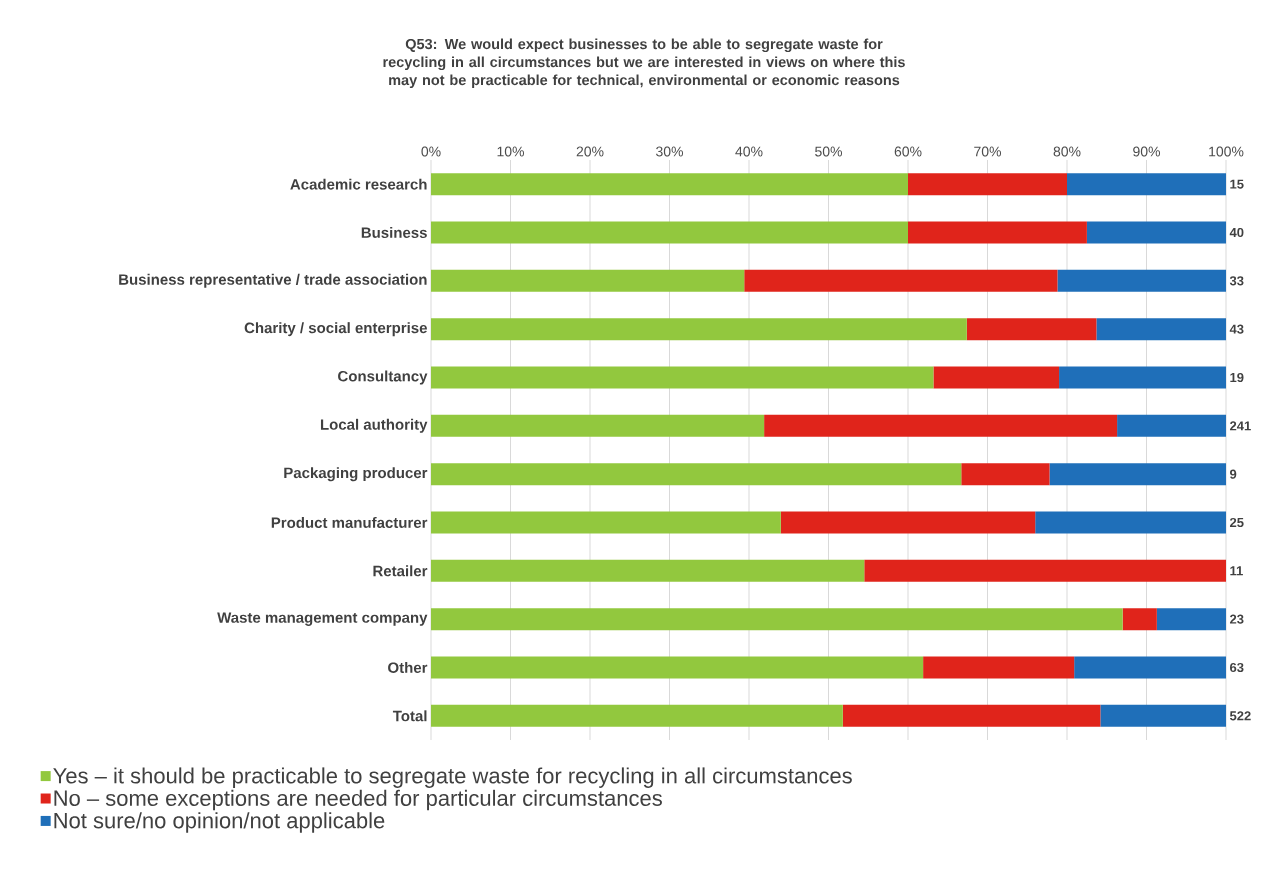 This screenshot has width=1288, height=873. Describe the element at coordinates (1237, 667) in the screenshot. I see `text: 63` at that location.